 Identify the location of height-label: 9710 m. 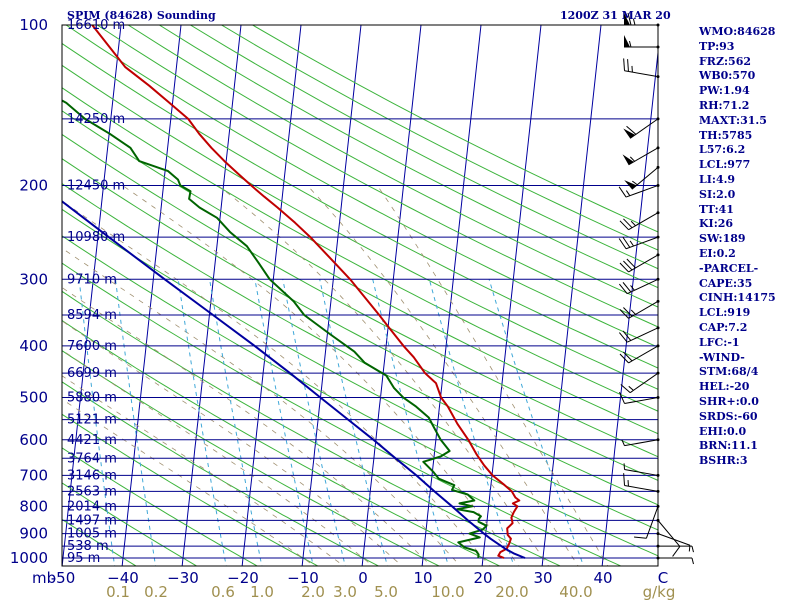
(92, 279).